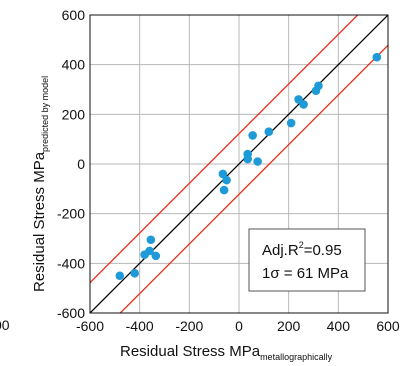 Image resolution: width=409 pixels, height=366 pixels. Describe the element at coordinates (90, 326) in the screenshot. I see `x-tick-label: -600` at that location.